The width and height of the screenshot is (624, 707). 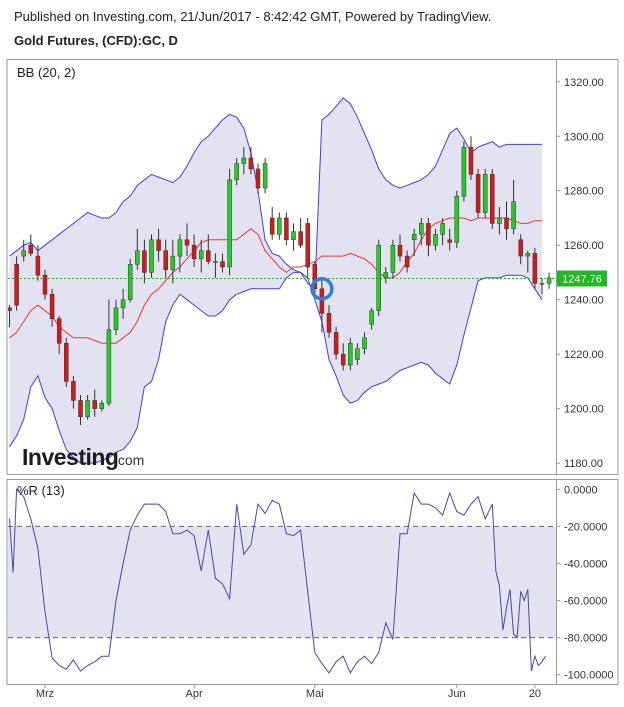 I want to click on investing-watermark: Investing .com, so click(x=83, y=457).